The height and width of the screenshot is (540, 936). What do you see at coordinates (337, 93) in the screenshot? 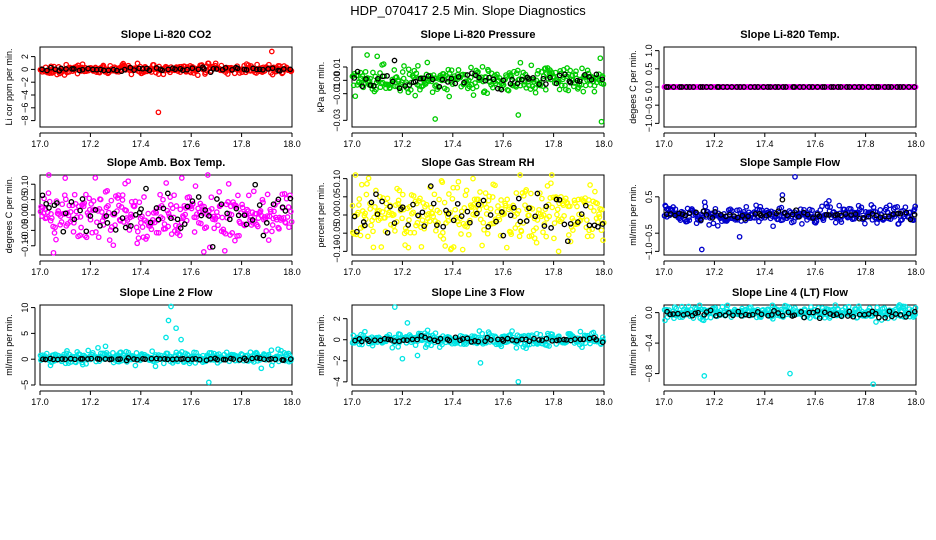
I see `y-tick-label: −0.01` at bounding box center [337, 93].